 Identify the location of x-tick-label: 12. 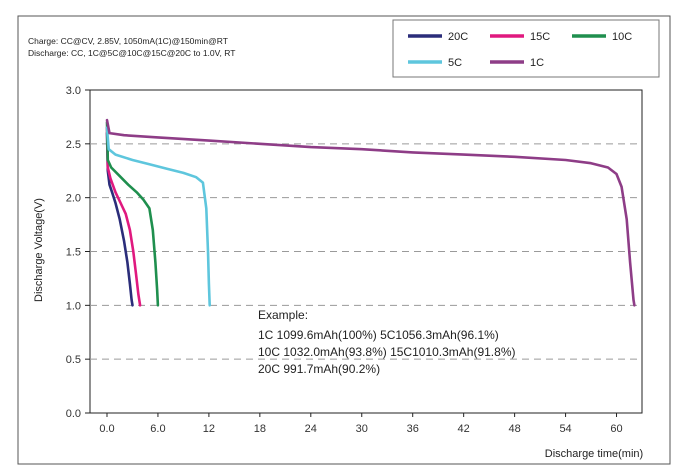
(209, 429).